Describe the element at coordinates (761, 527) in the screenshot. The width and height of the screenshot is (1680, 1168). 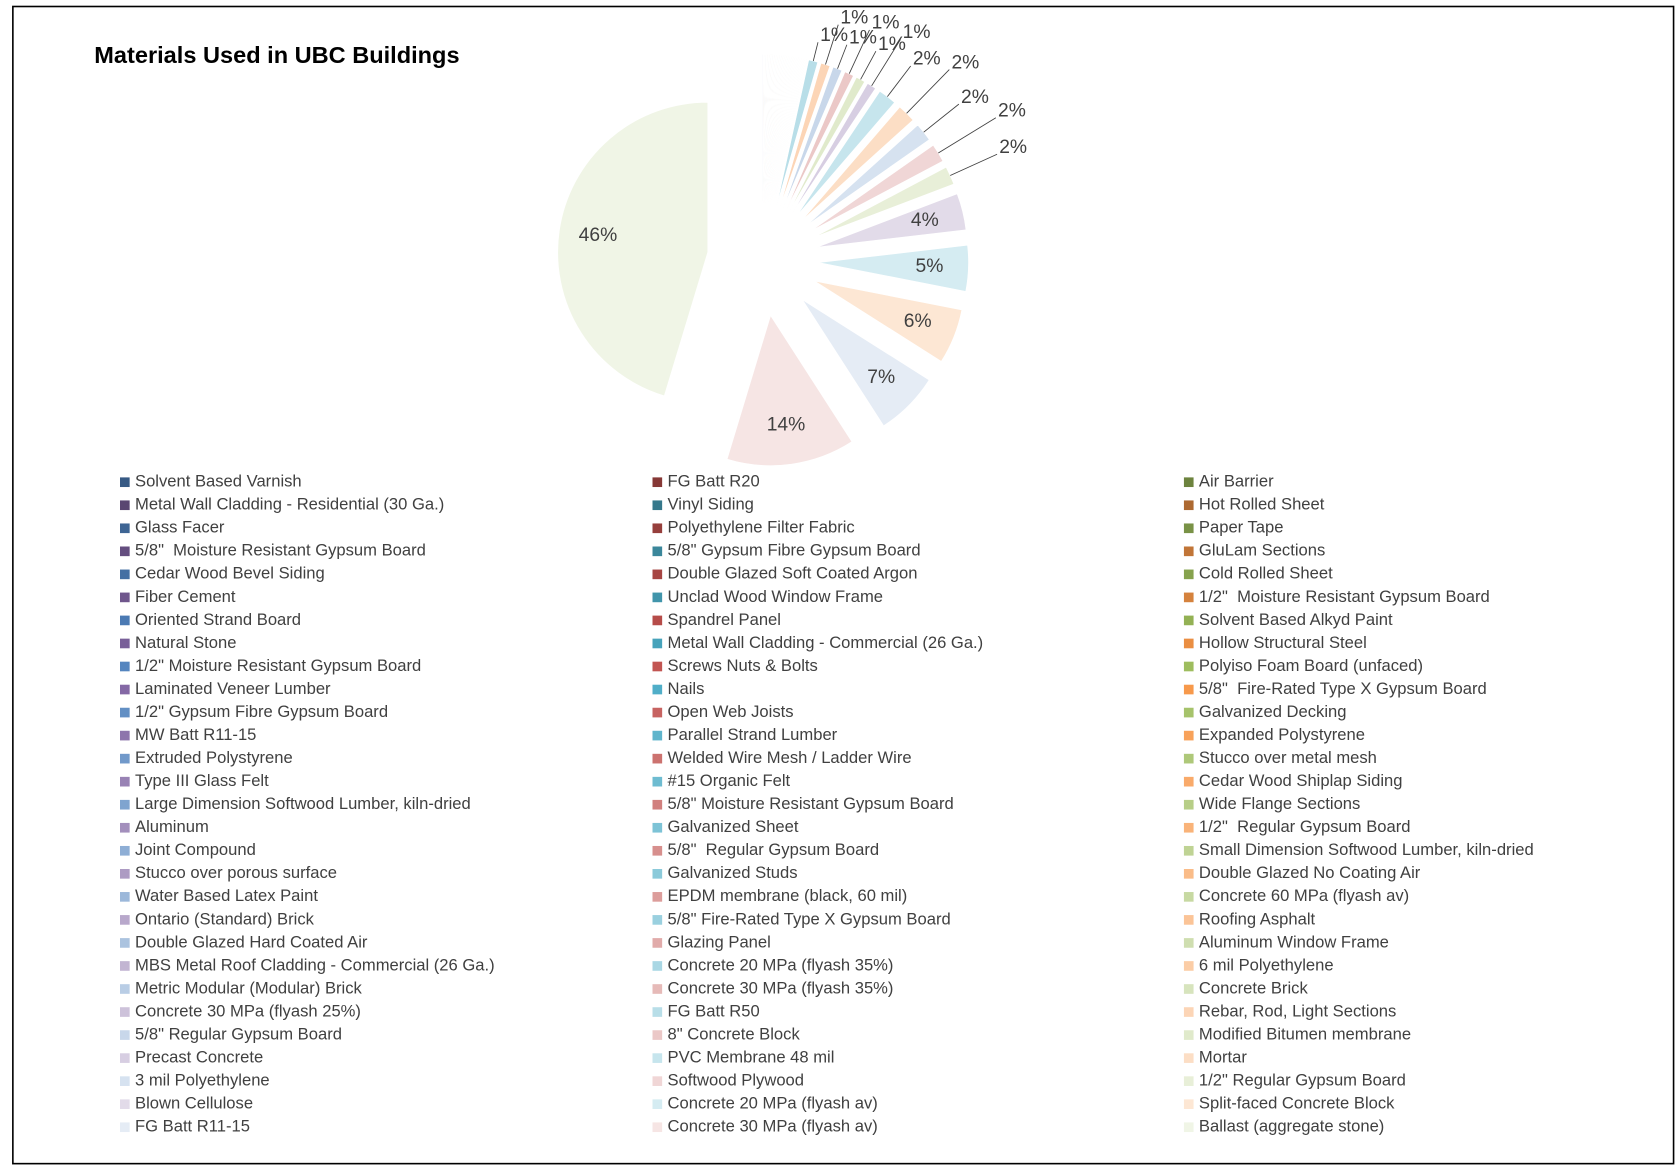
I see `legend-label: Polyethylene Filter Fabric` at that location.